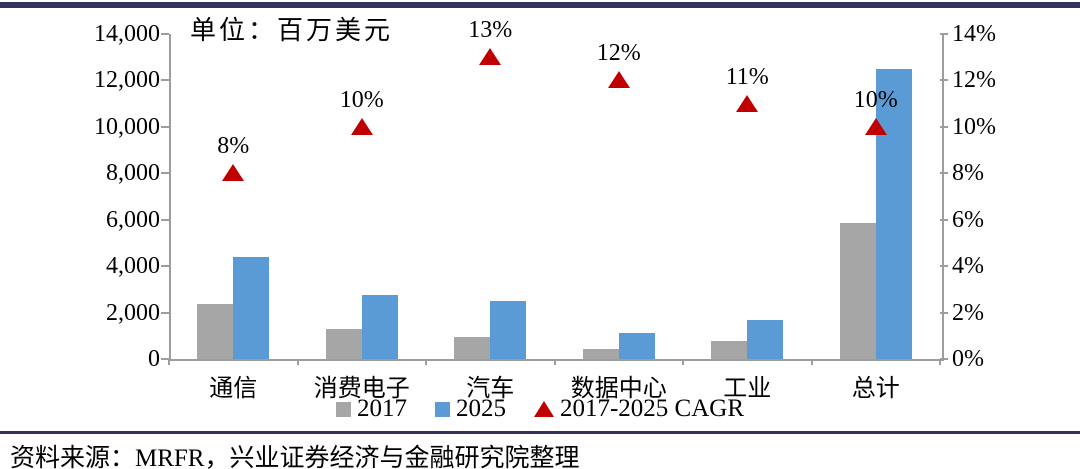 The height and width of the screenshot is (469, 1080). Describe the element at coordinates (343, 409) in the screenshot. I see `legend-swatch-2017` at that location.